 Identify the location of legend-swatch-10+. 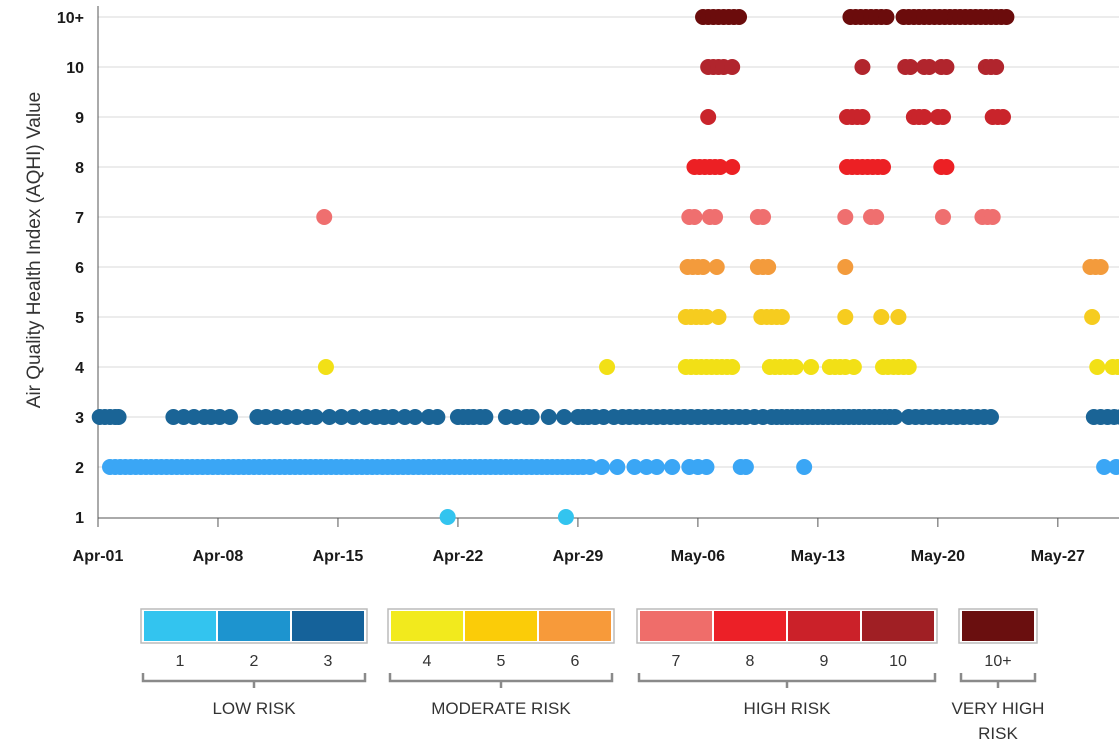
(998, 626).